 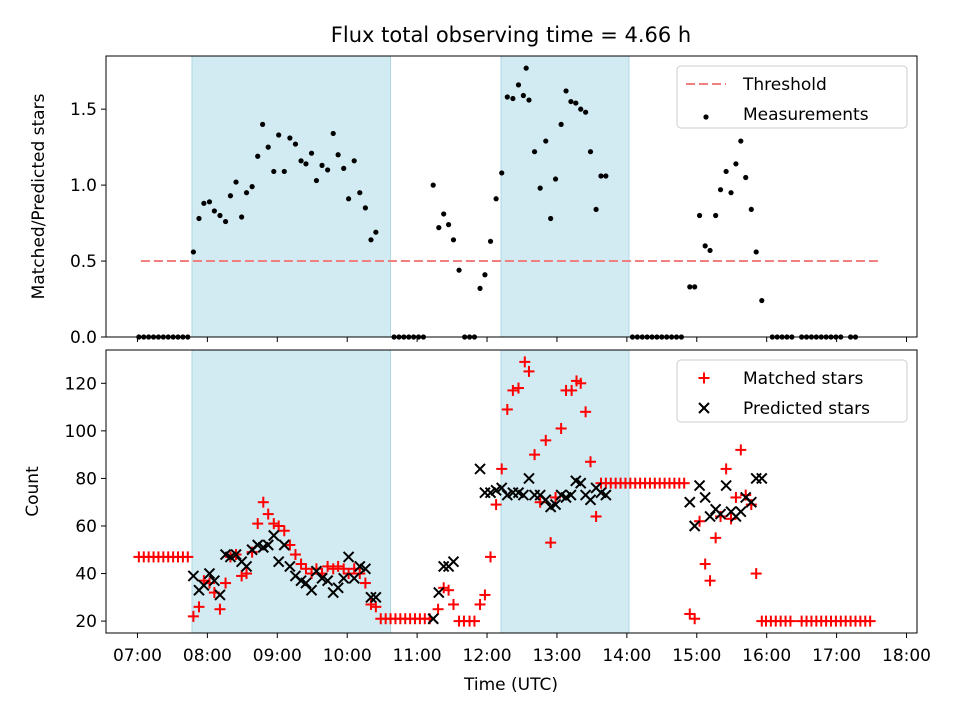 I want to click on legend-predicted-swatch, so click(x=704, y=408).